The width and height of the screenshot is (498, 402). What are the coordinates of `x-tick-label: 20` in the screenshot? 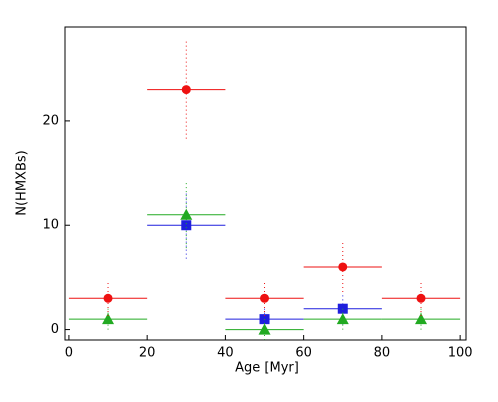 It's located at (147, 353).